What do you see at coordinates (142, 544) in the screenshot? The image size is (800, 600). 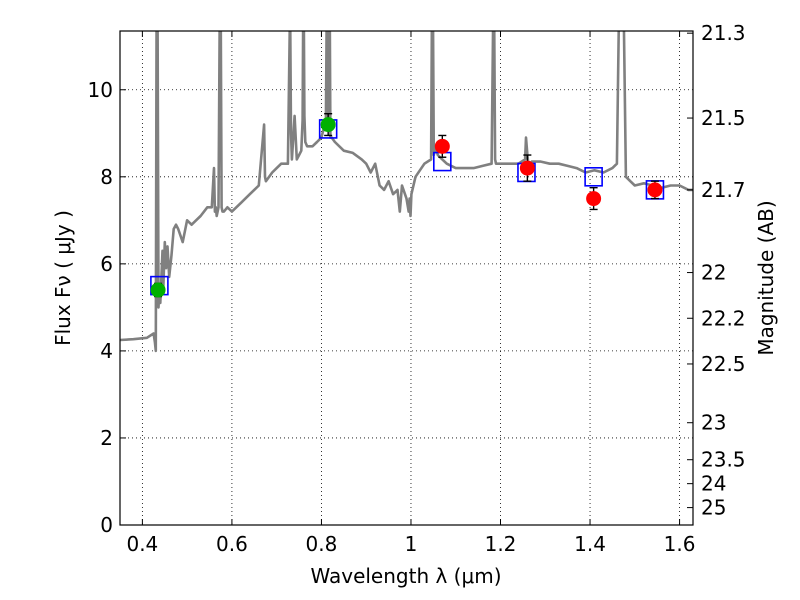 I see `x-tick-label: 0.4` at bounding box center [142, 544].